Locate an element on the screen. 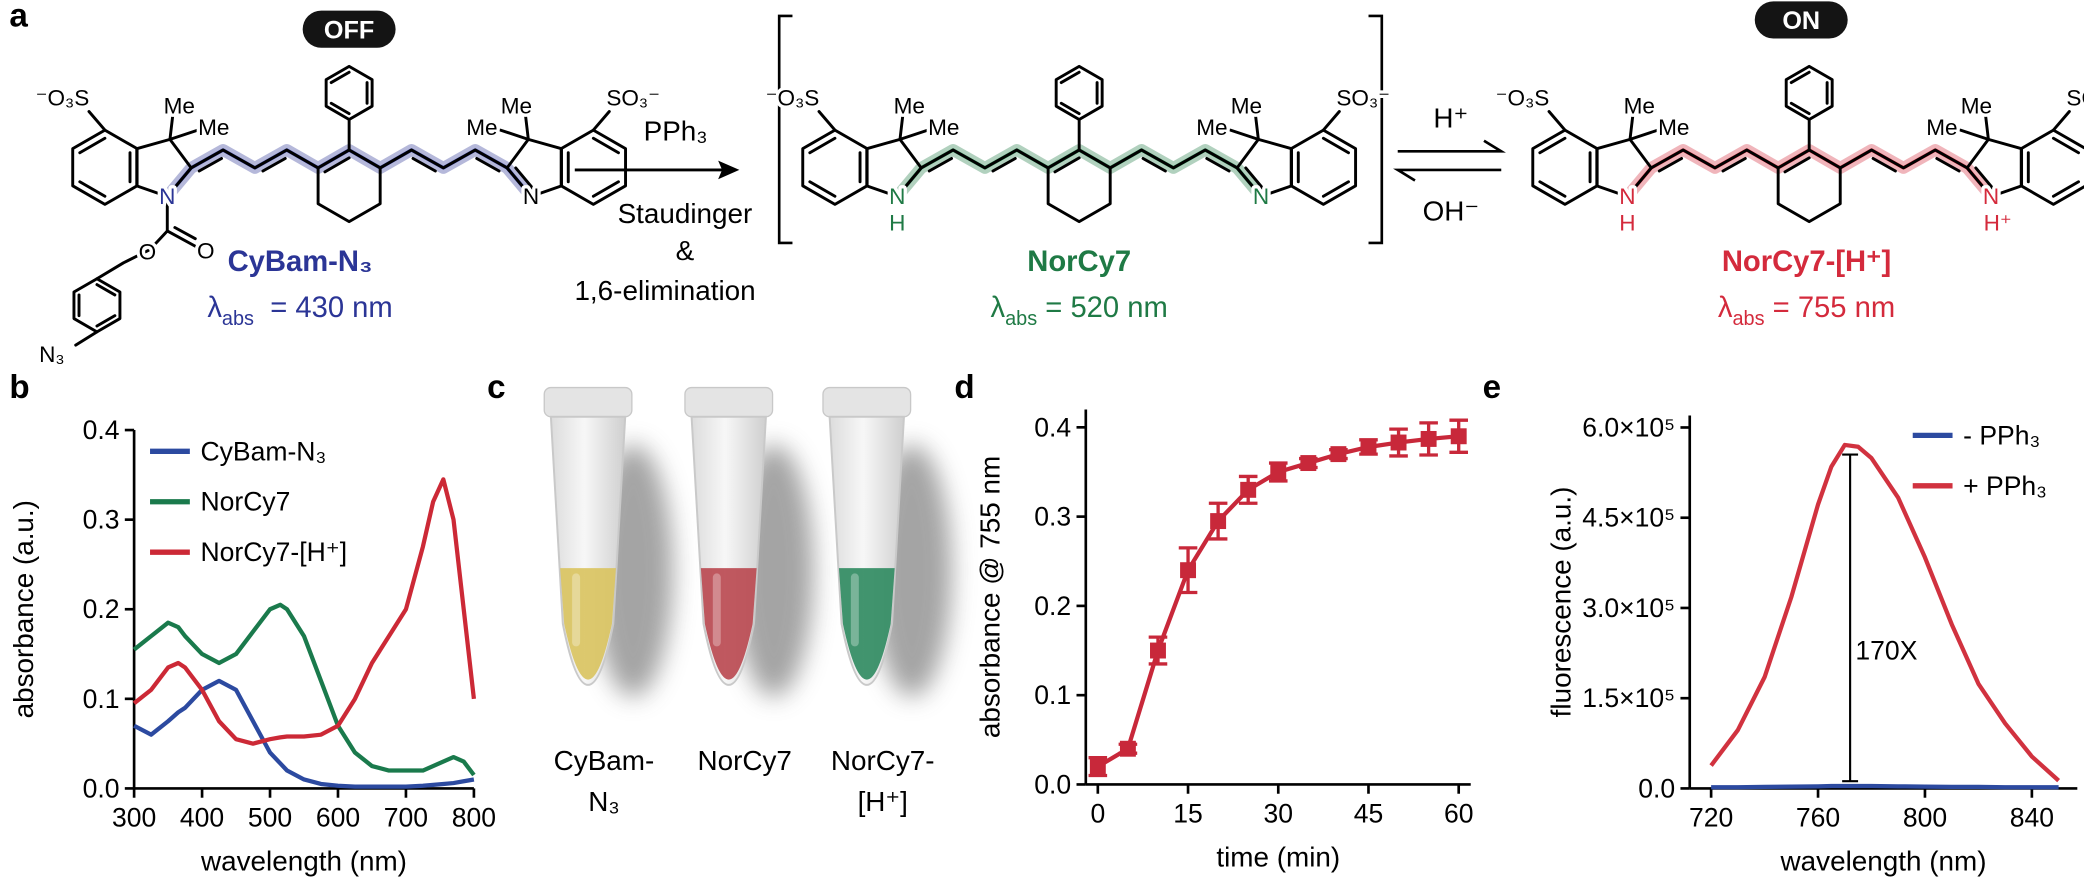 This screenshot has width=2084, height=884. y-tick-label: 1.5×10⁵ is located at coordinates (1628, 698).